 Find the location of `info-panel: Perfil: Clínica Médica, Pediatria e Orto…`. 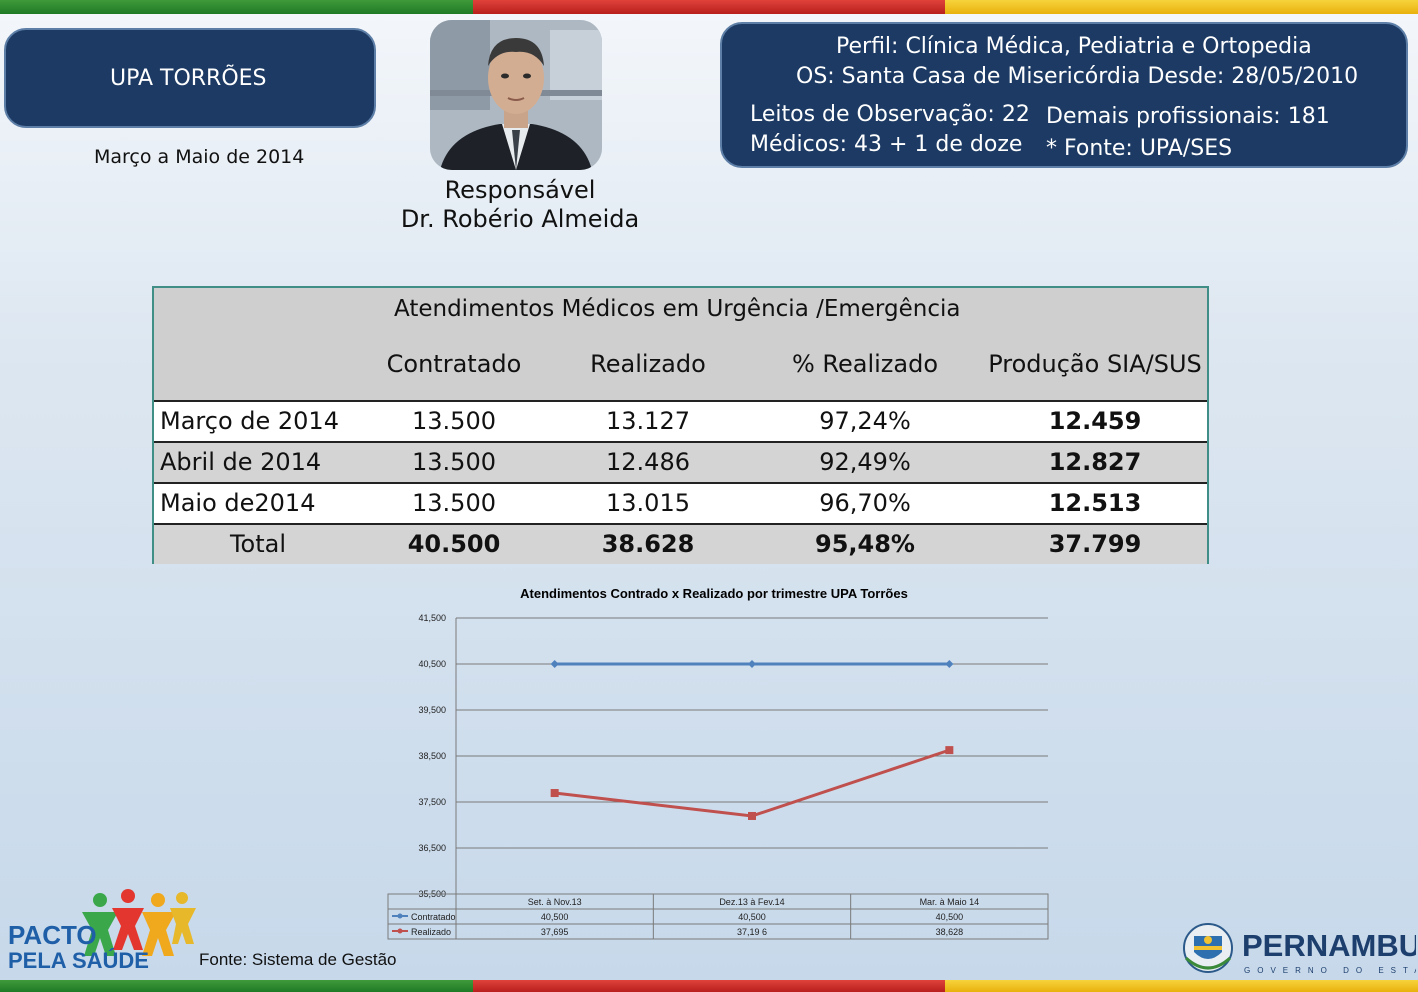

info-panel: Perfil: Clínica Médica, Pediatria e Orto… is located at coordinates (1064, 95).